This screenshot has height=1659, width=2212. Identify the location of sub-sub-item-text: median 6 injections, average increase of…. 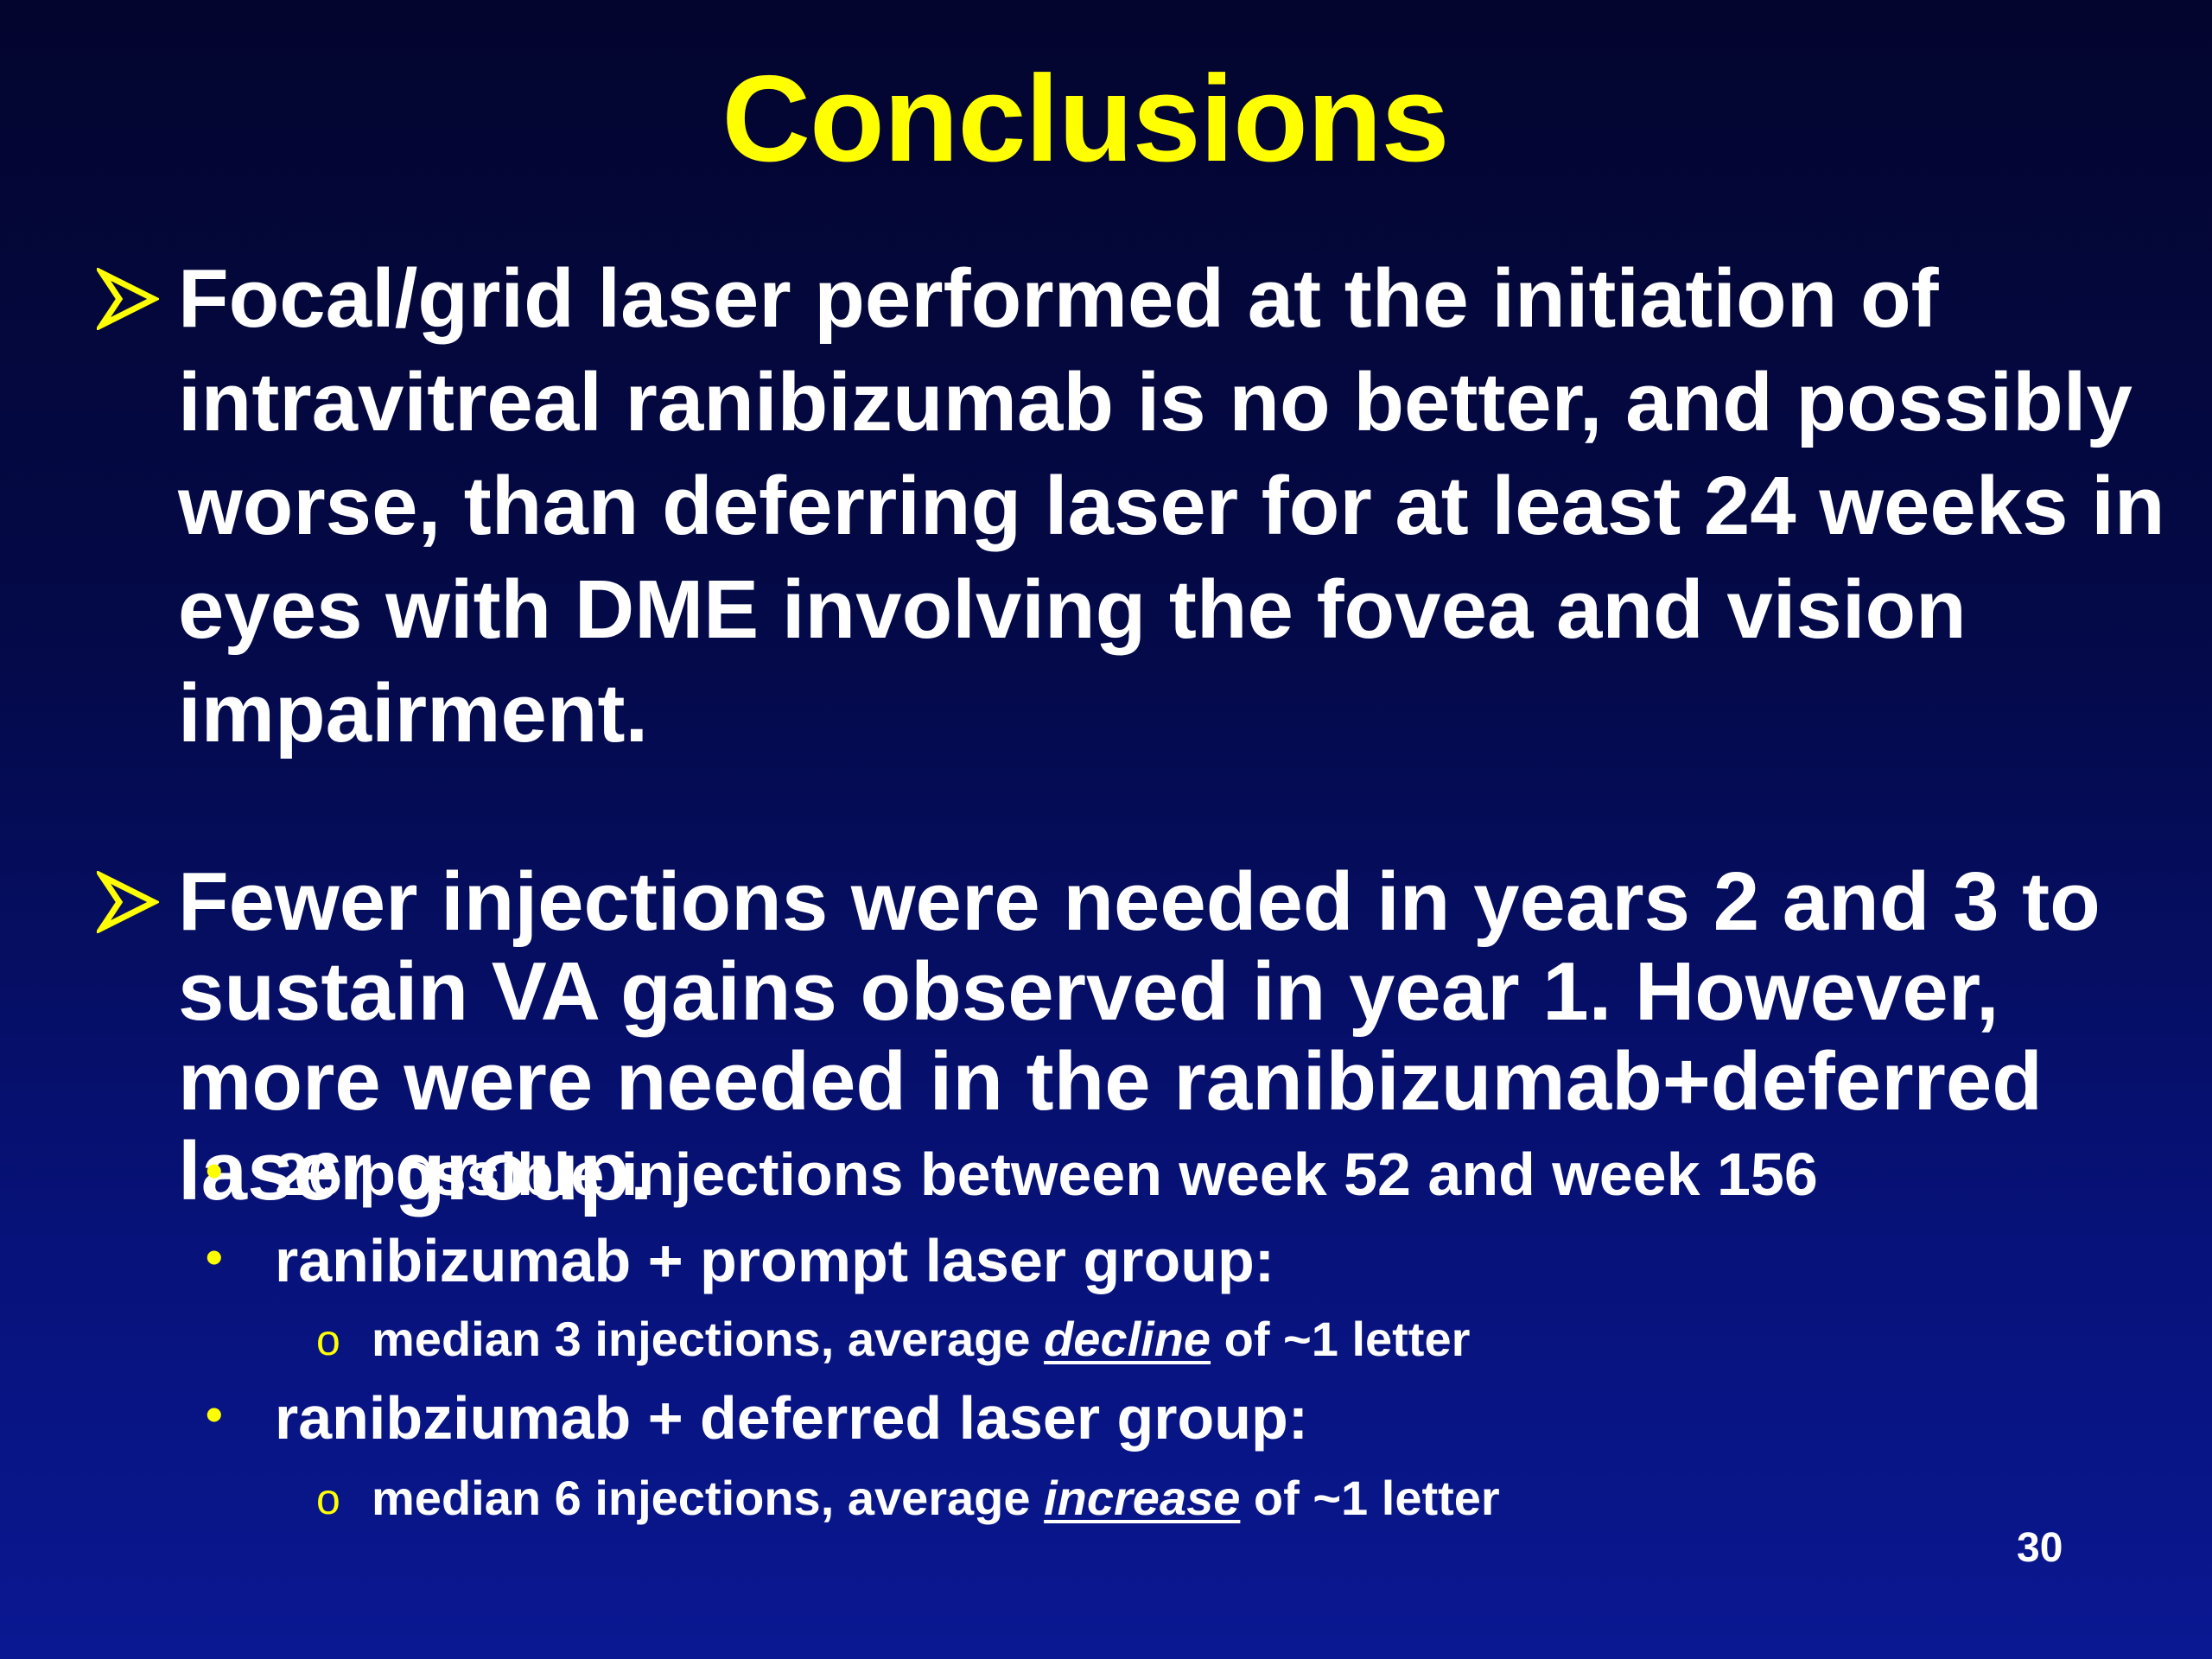
(936, 1498).